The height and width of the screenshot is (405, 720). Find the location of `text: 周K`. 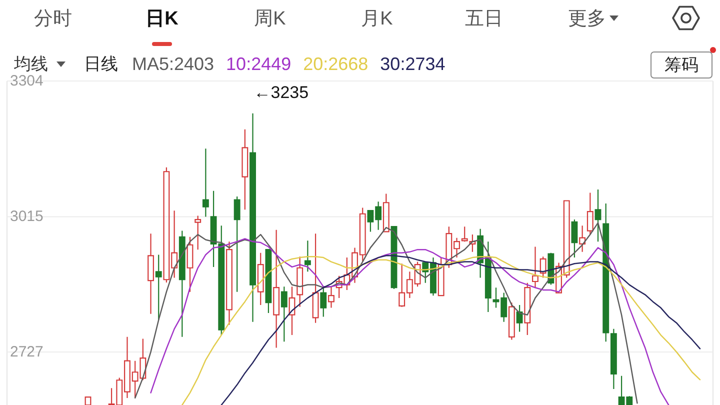

text: 周K is located at coordinates (270, 19).